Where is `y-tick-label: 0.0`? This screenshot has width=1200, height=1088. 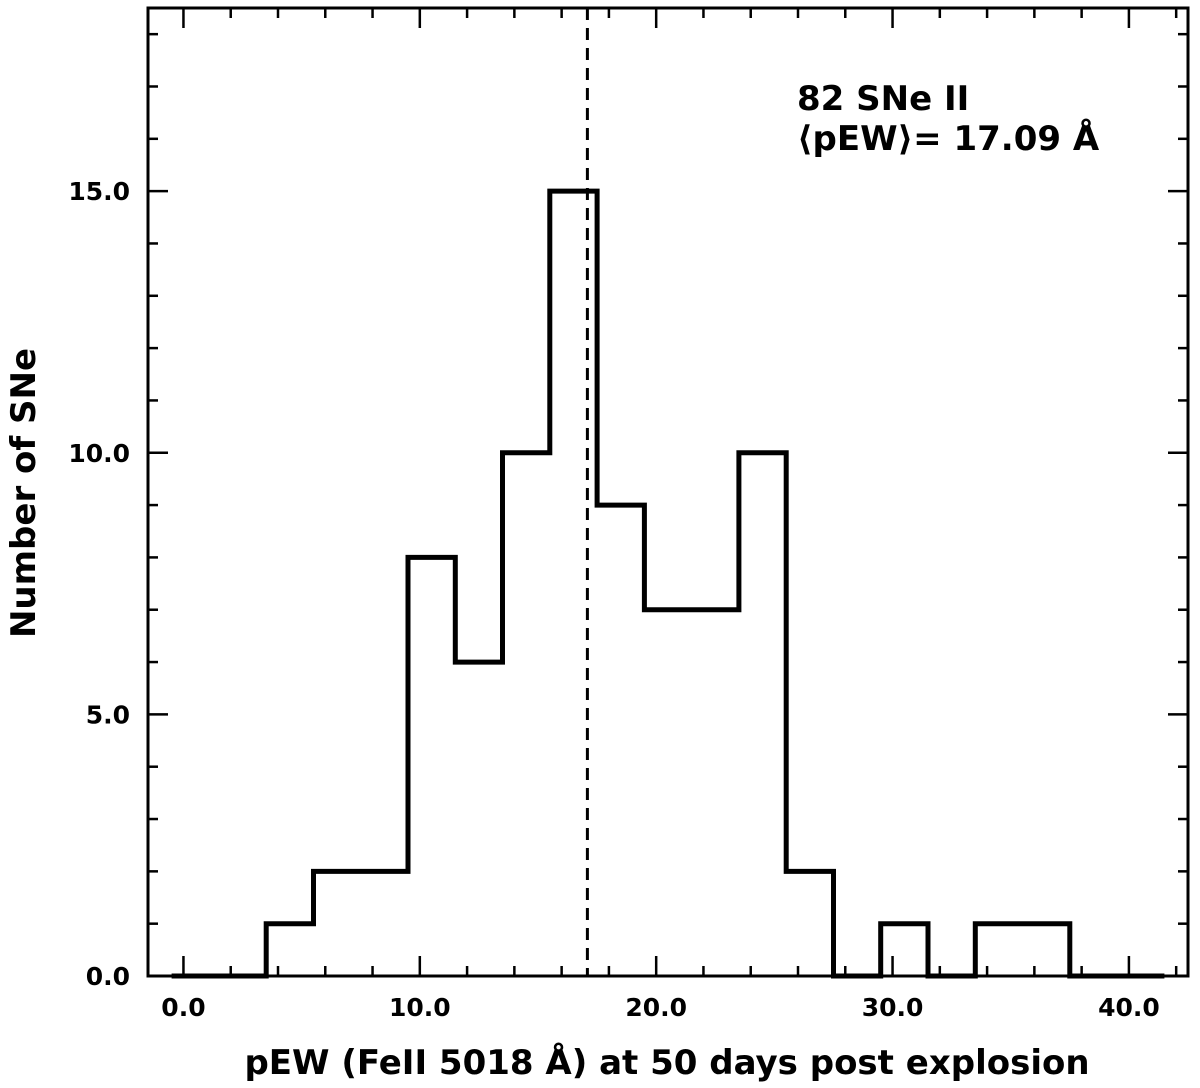
y-tick-label: 0.0 is located at coordinates (108, 976).